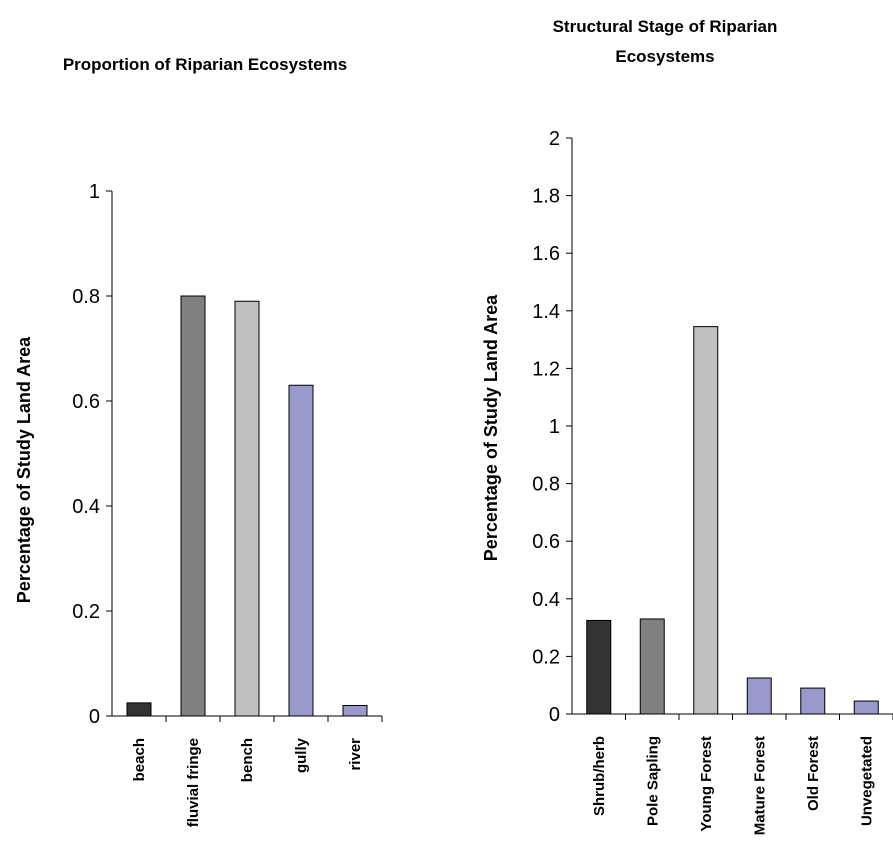  Describe the element at coordinates (546, 197) in the screenshot. I see `y-tick-label: 1.8` at that location.